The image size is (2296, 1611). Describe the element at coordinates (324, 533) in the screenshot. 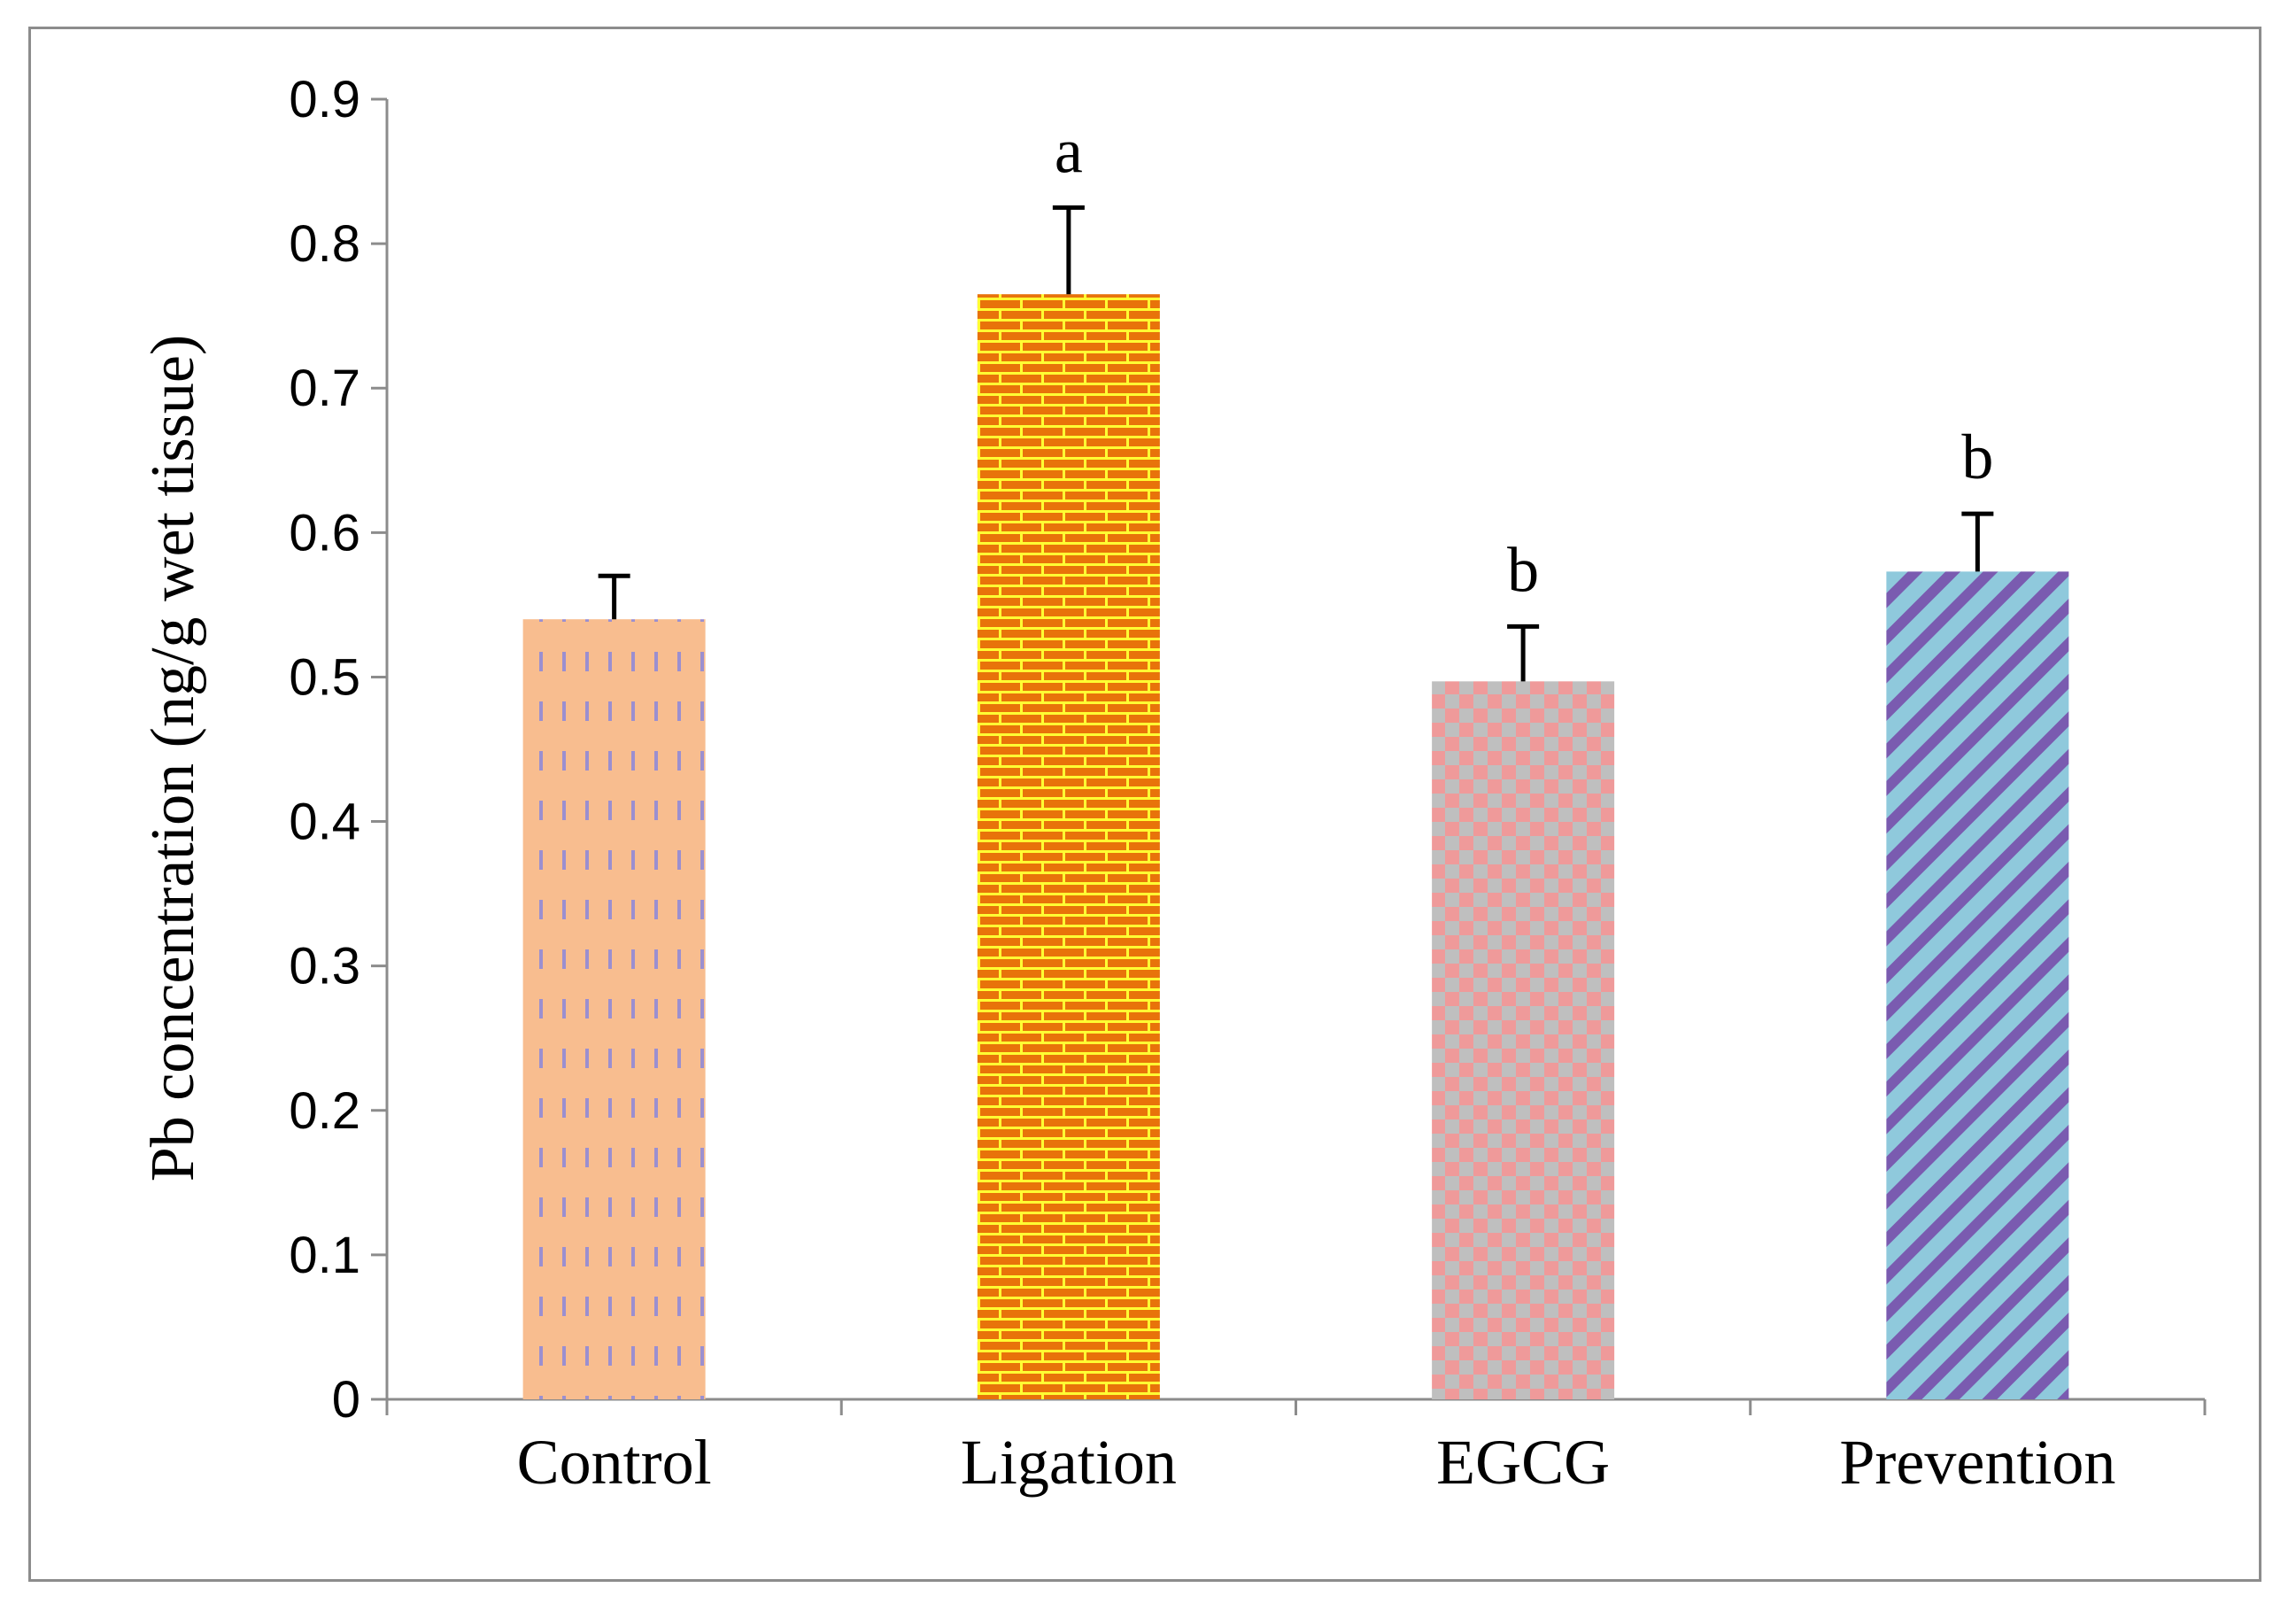

I see `y-tick-label: 0.6` at that location.